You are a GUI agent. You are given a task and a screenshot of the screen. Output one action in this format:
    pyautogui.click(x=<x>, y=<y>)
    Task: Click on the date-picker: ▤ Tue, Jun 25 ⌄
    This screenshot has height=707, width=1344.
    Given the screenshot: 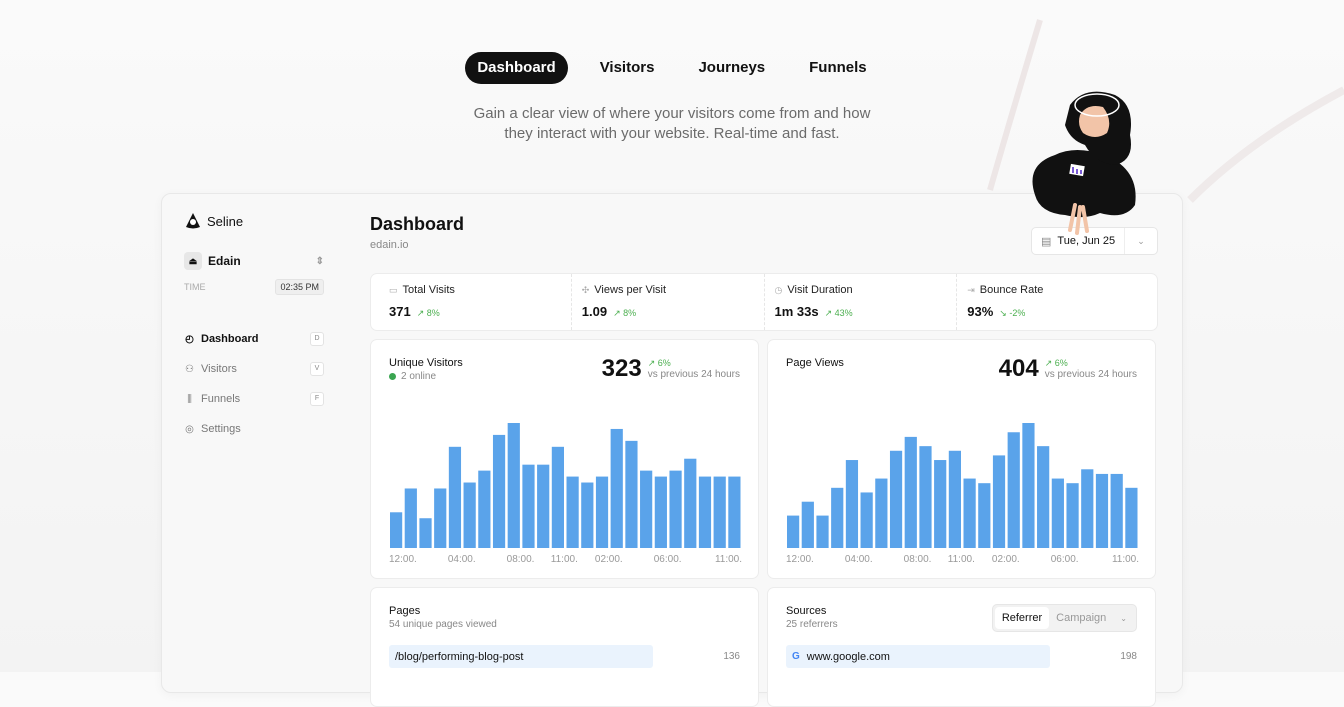 What is the action you would take?
    pyautogui.click(x=1094, y=241)
    